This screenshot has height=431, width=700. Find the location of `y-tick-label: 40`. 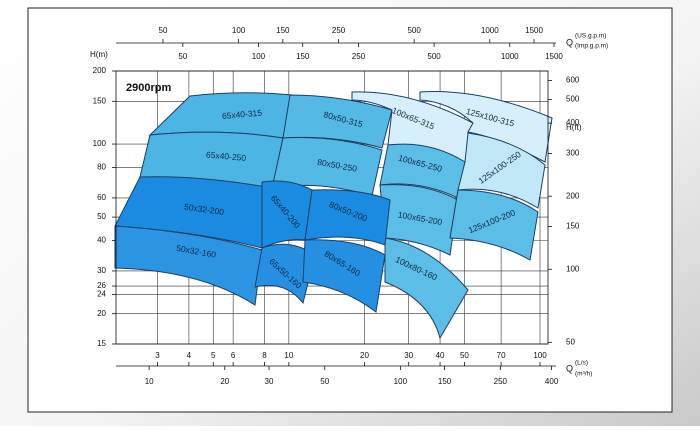

y-tick-label: 40 is located at coordinates (101, 240).